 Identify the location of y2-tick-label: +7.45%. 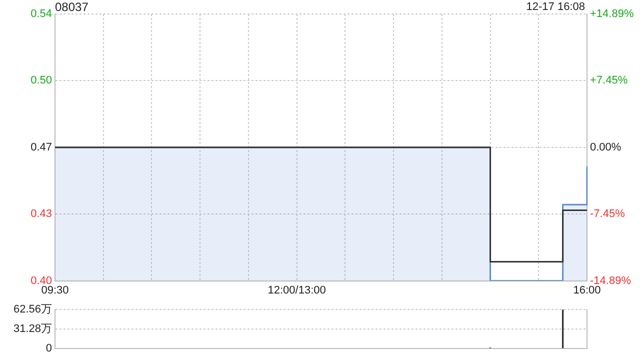
(609, 80).